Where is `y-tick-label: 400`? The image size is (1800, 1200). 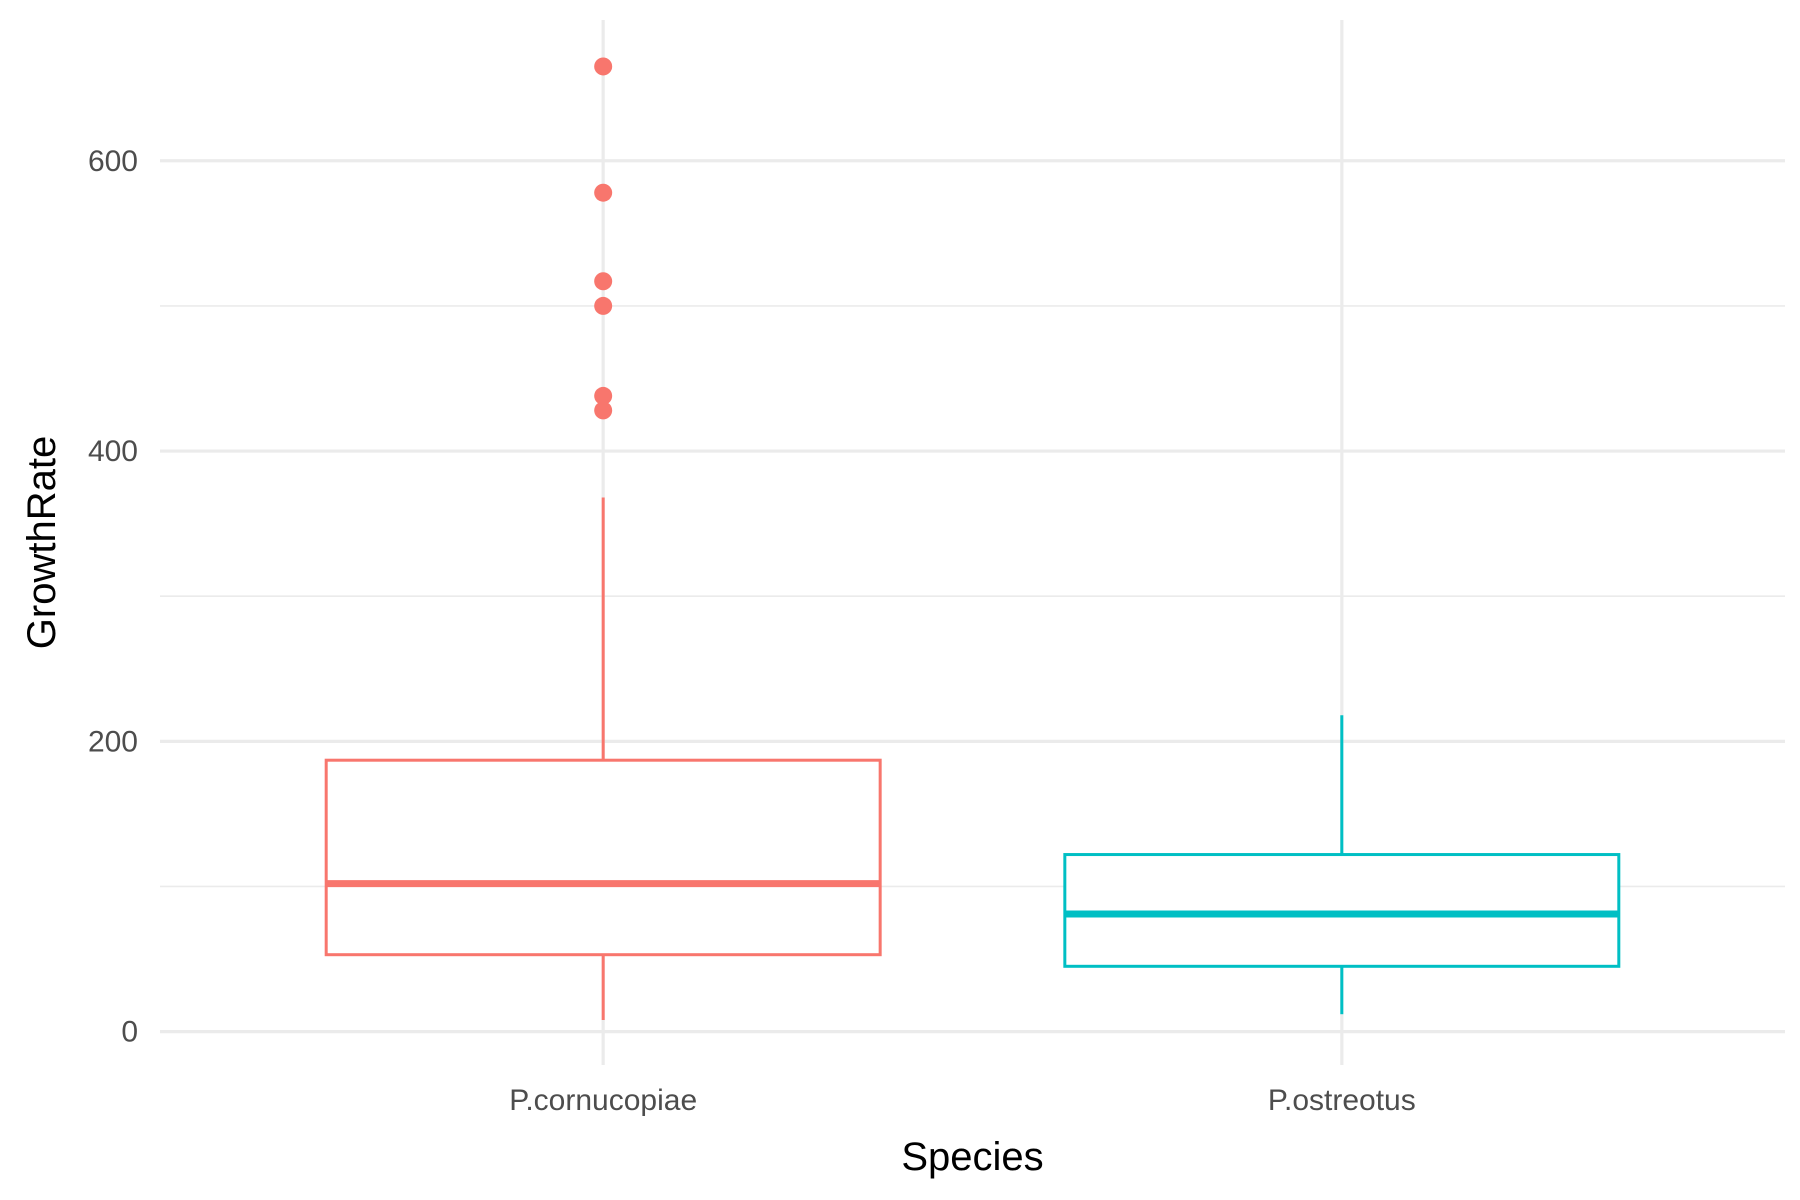 y-tick-label: 400 is located at coordinates (113, 451).